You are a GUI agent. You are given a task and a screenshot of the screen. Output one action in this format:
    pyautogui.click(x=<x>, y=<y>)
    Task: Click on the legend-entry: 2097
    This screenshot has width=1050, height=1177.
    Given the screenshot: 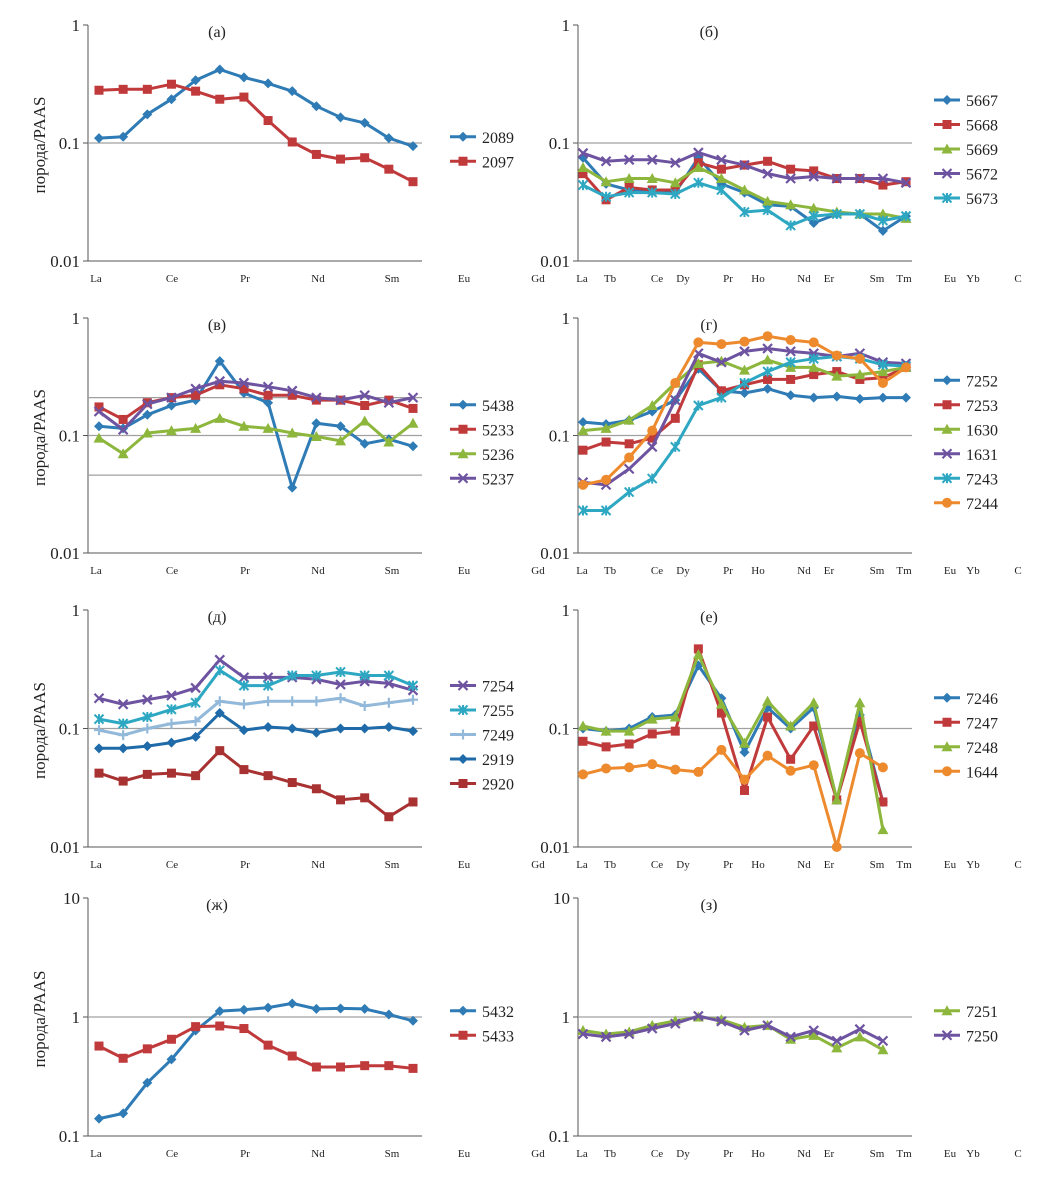 What is the action you would take?
    pyautogui.click(x=482, y=162)
    